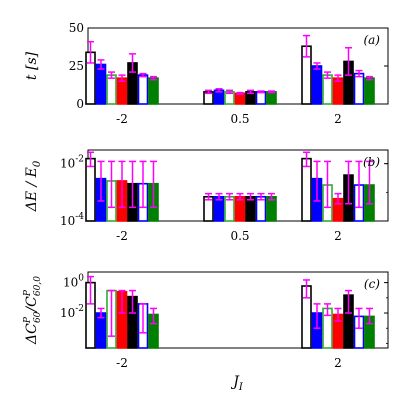 Image resolution: width=415 pixels, height=405 pixels. What do you see at coordinates (33, 310) in the screenshot?
I see `y-axis-label-c: ΔCP60/CP60,0` at bounding box center [33, 310].